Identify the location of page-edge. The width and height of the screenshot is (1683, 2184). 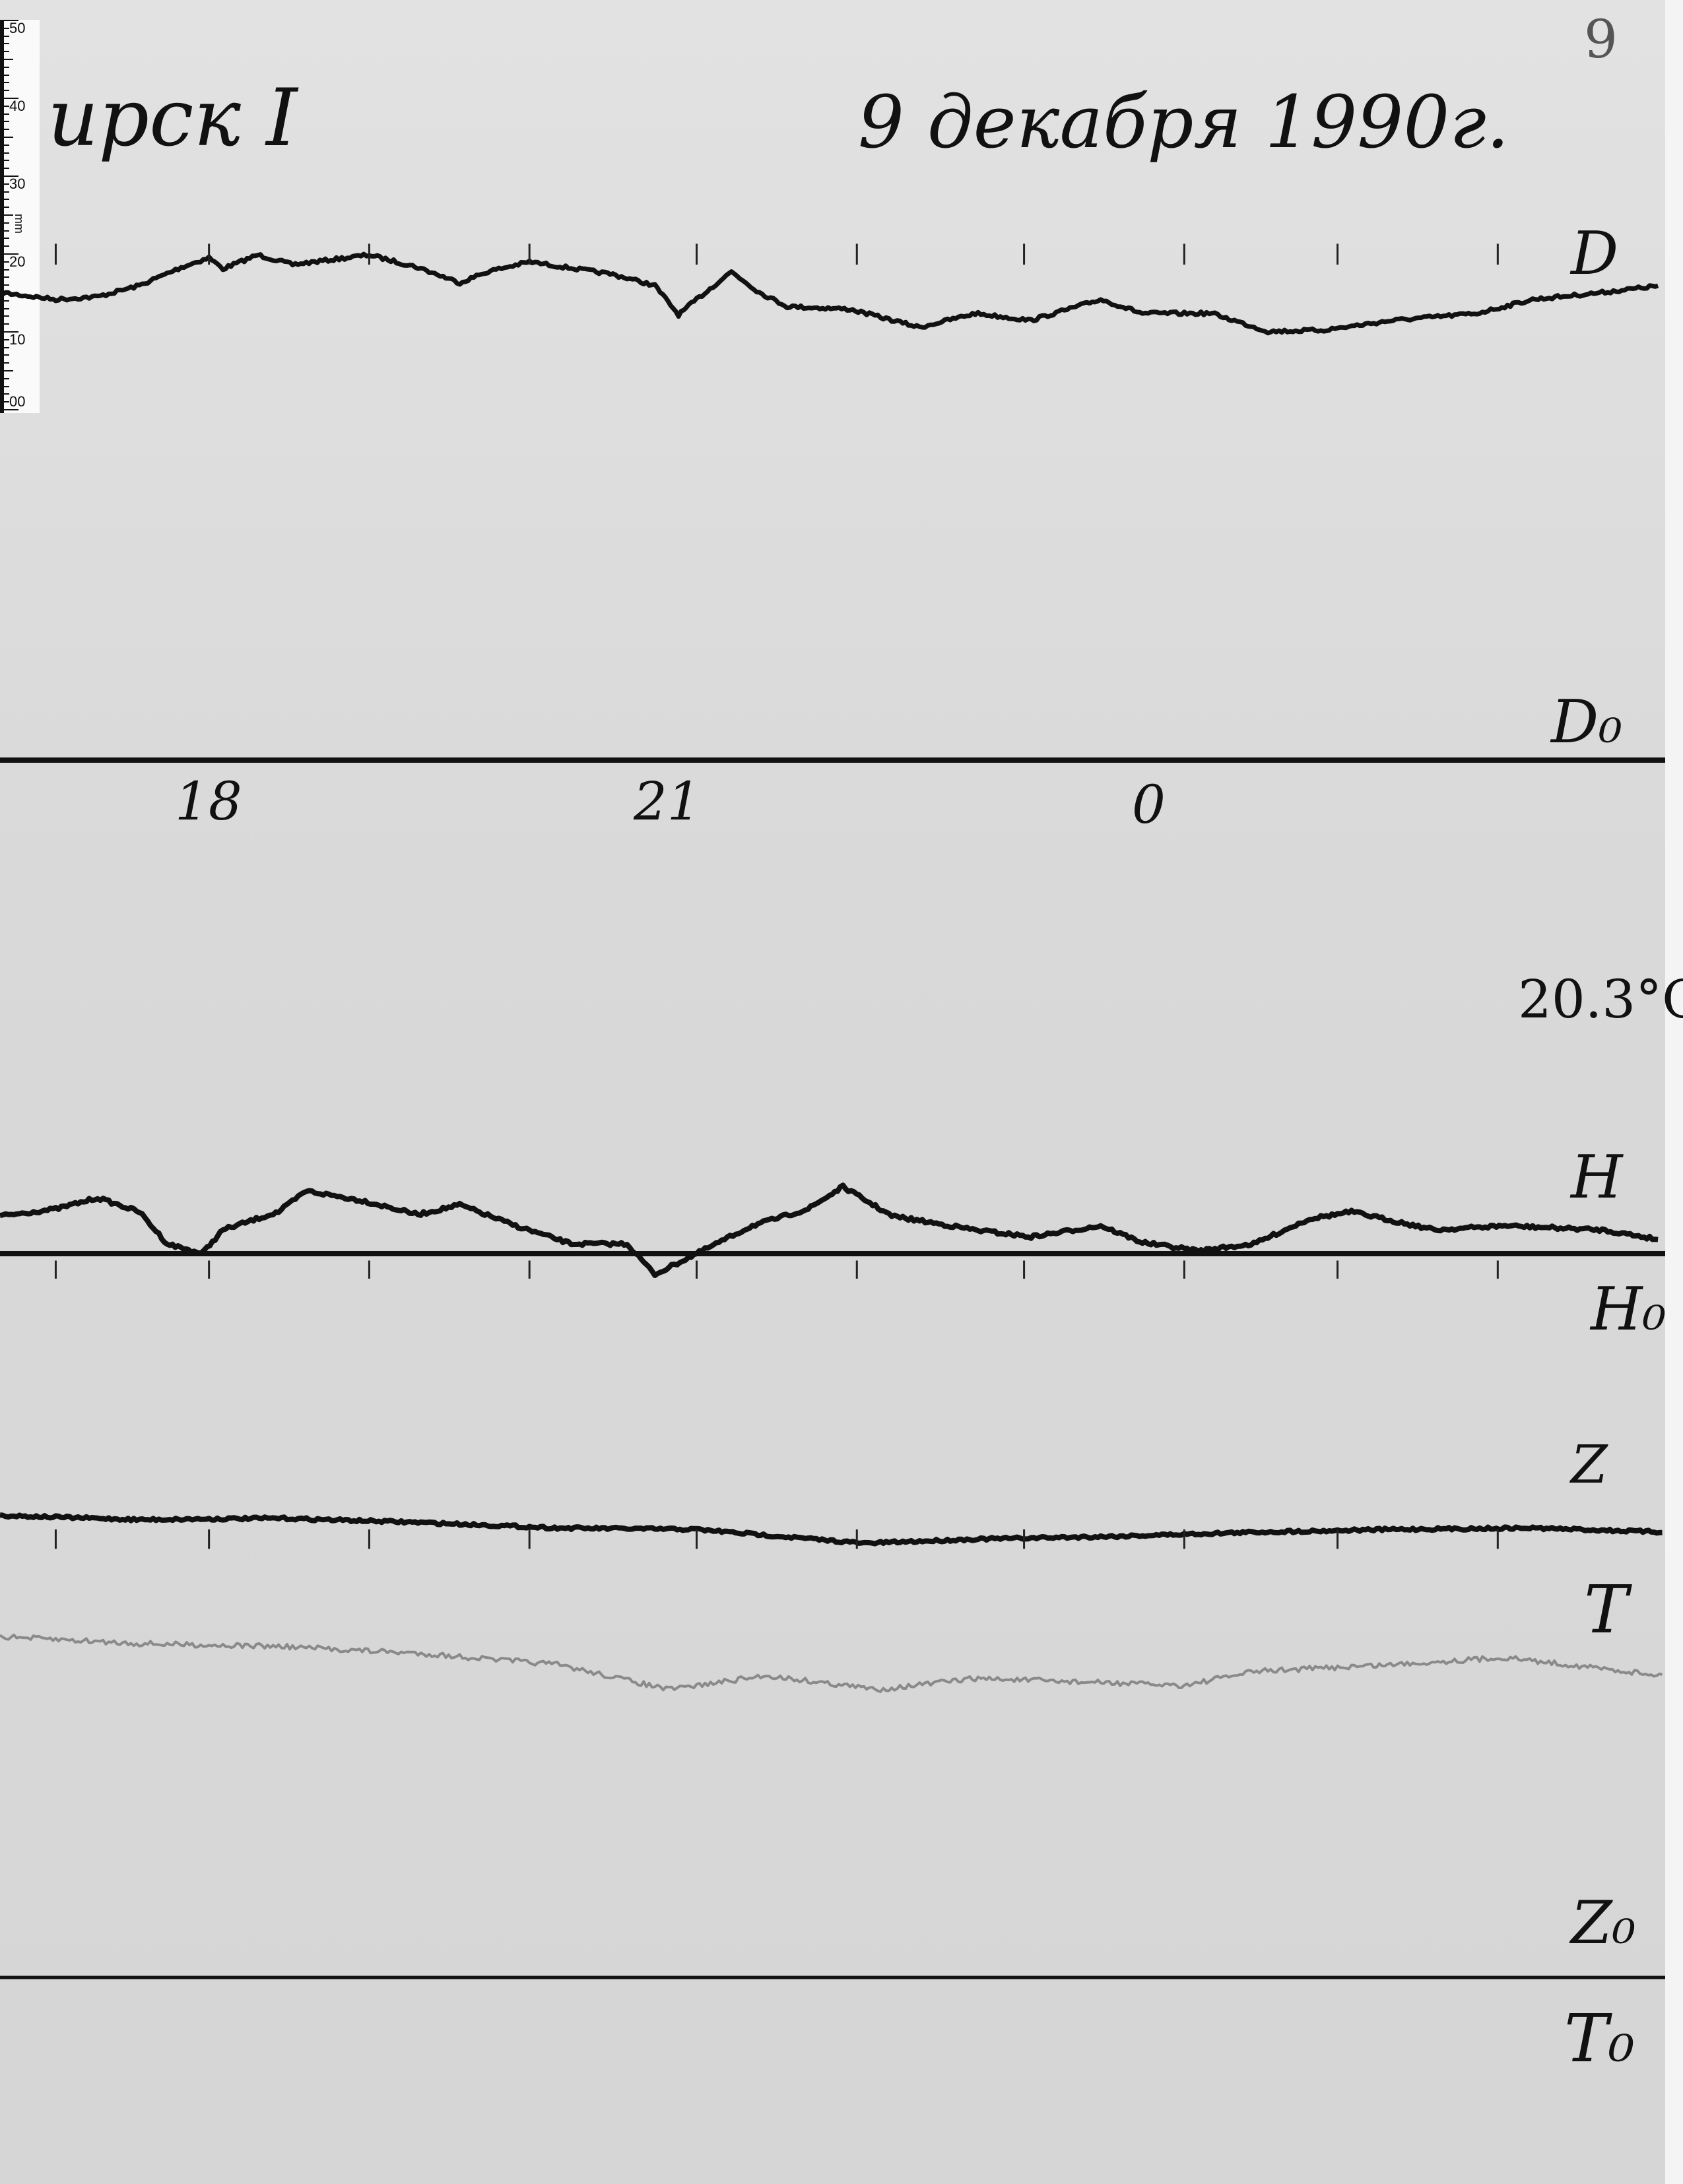
(1674, 1092).